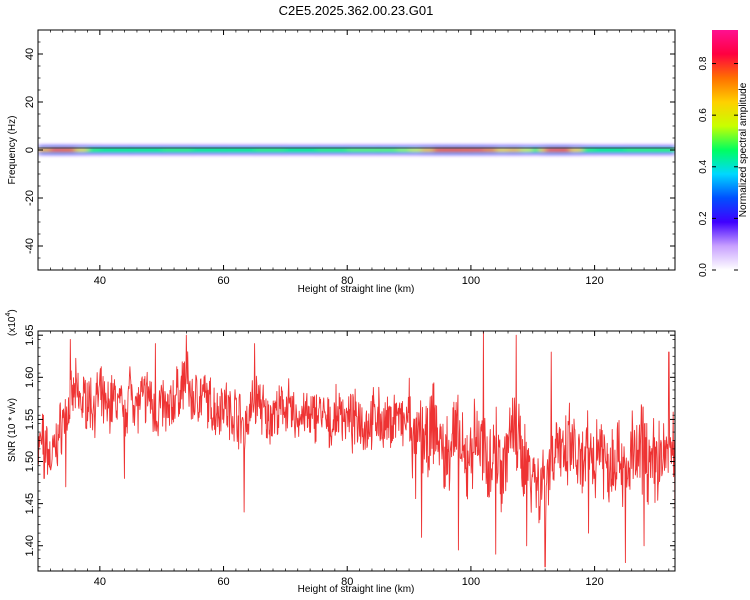 The width and height of the screenshot is (750, 600). Describe the element at coordinates (356, 589) in the screenshot. I see `snr-x-label: Height of straight line (km)` at that location.